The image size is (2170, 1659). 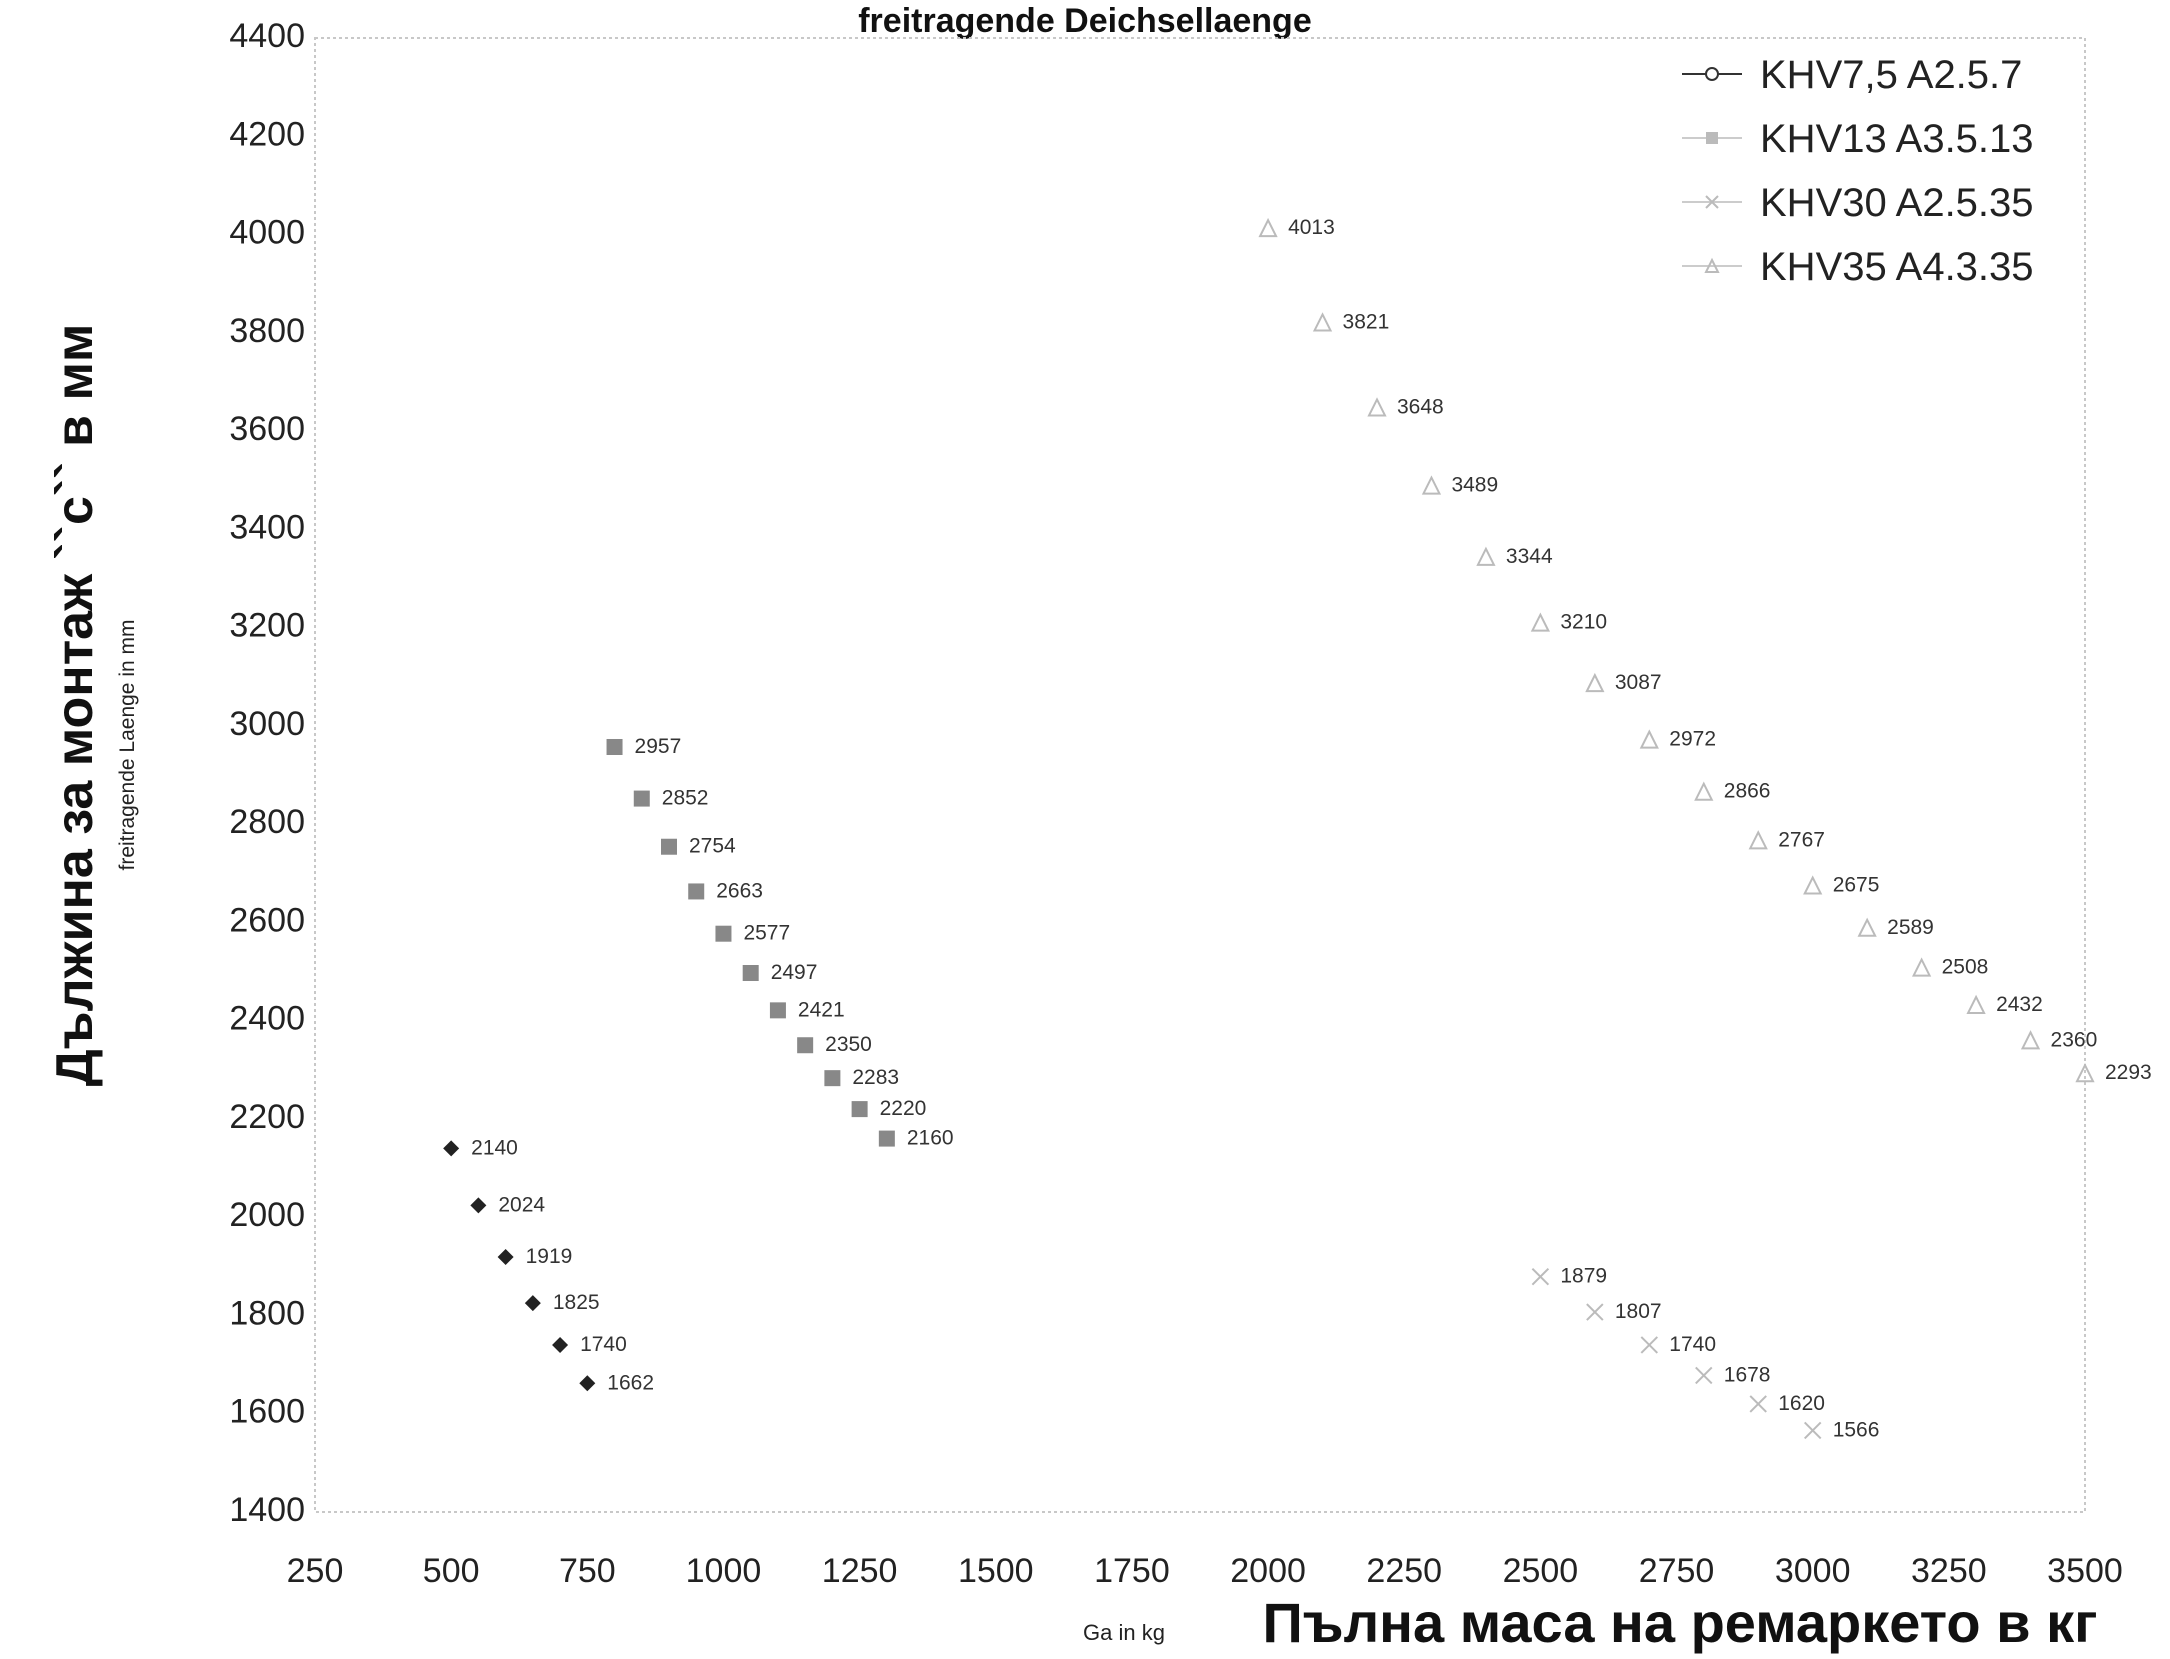 What do you see at coordinates (685, 798) in the screenshot?
I see `data-label: 2852` at bounding box center [685, 798].